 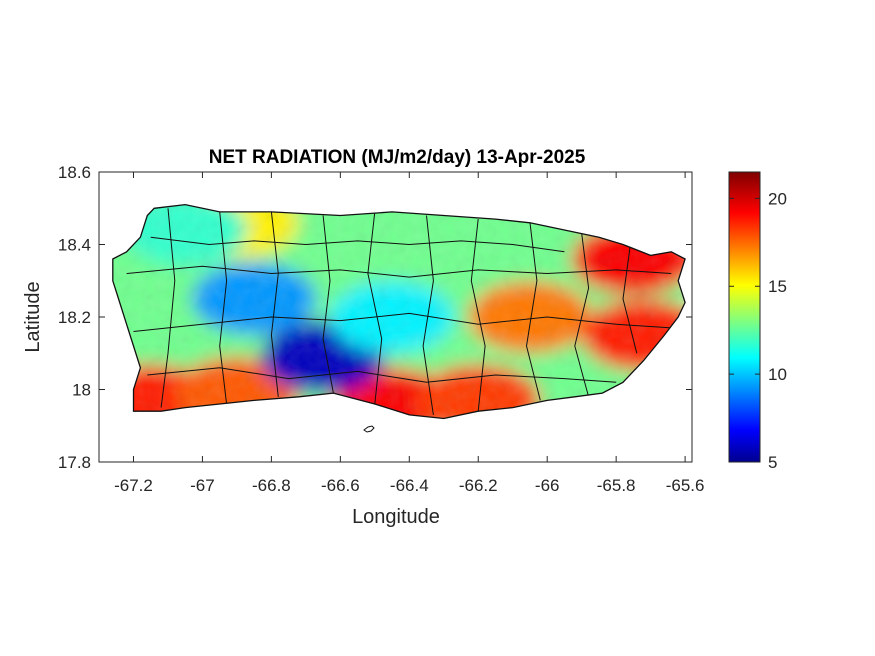 What do you see at coordinates (396, 517) in the screenshot?
I see `x-axis-label: Longitude` at bounding box center [396, 517].